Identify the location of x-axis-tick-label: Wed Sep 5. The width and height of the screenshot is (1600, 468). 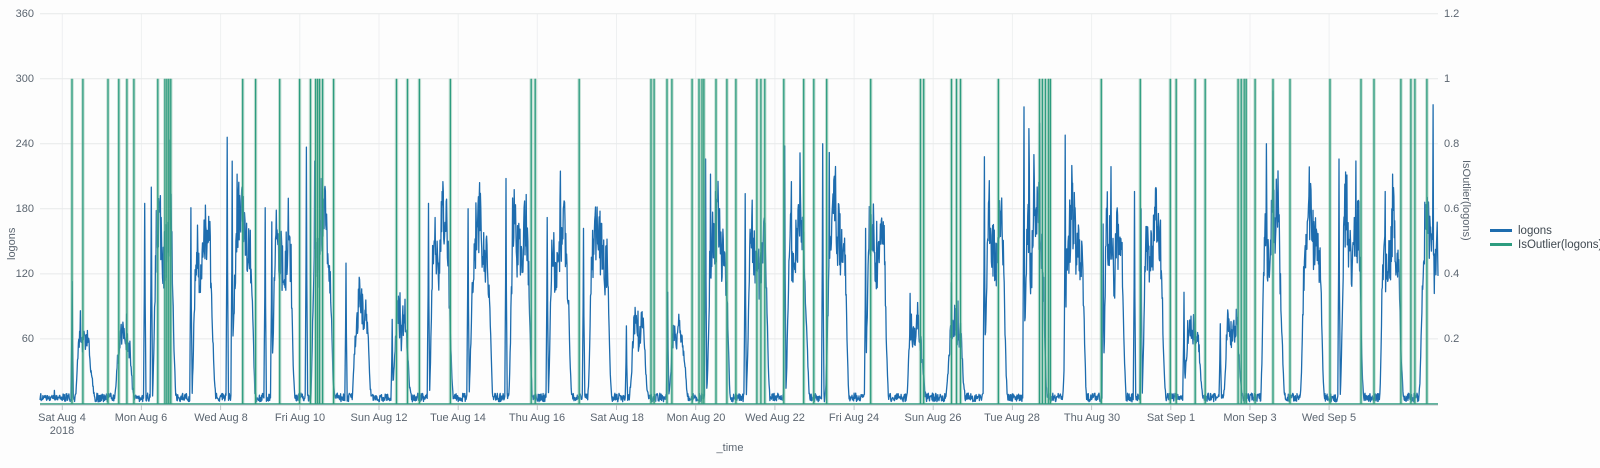
(1329, 418).